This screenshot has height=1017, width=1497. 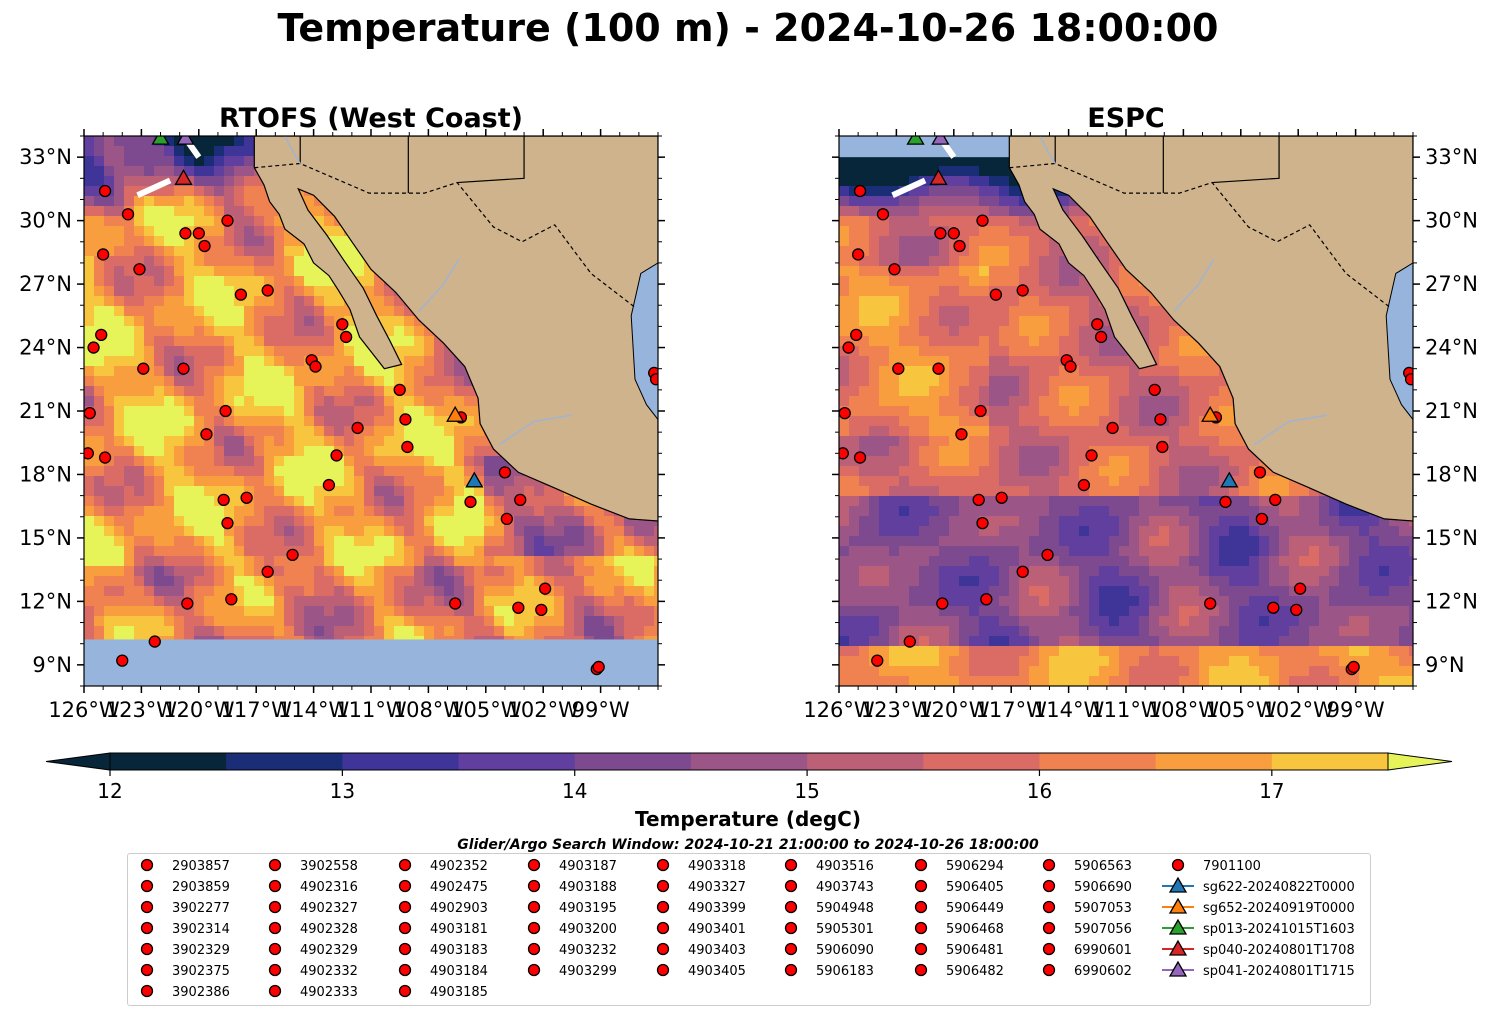 I want to click on colorbar-frame, so click(x=749, y=761).